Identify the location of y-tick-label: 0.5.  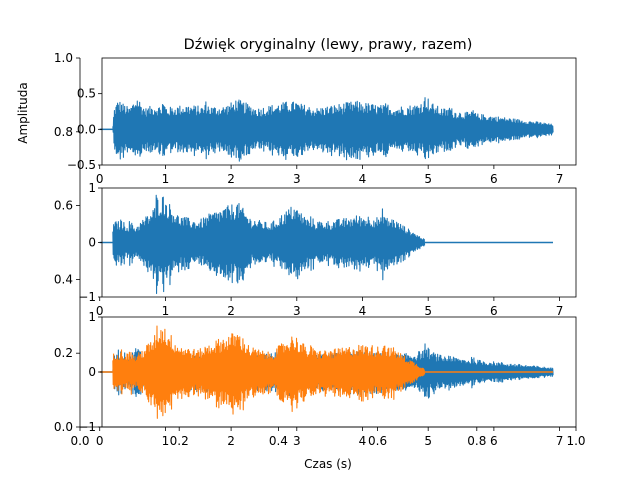
(86, 94).